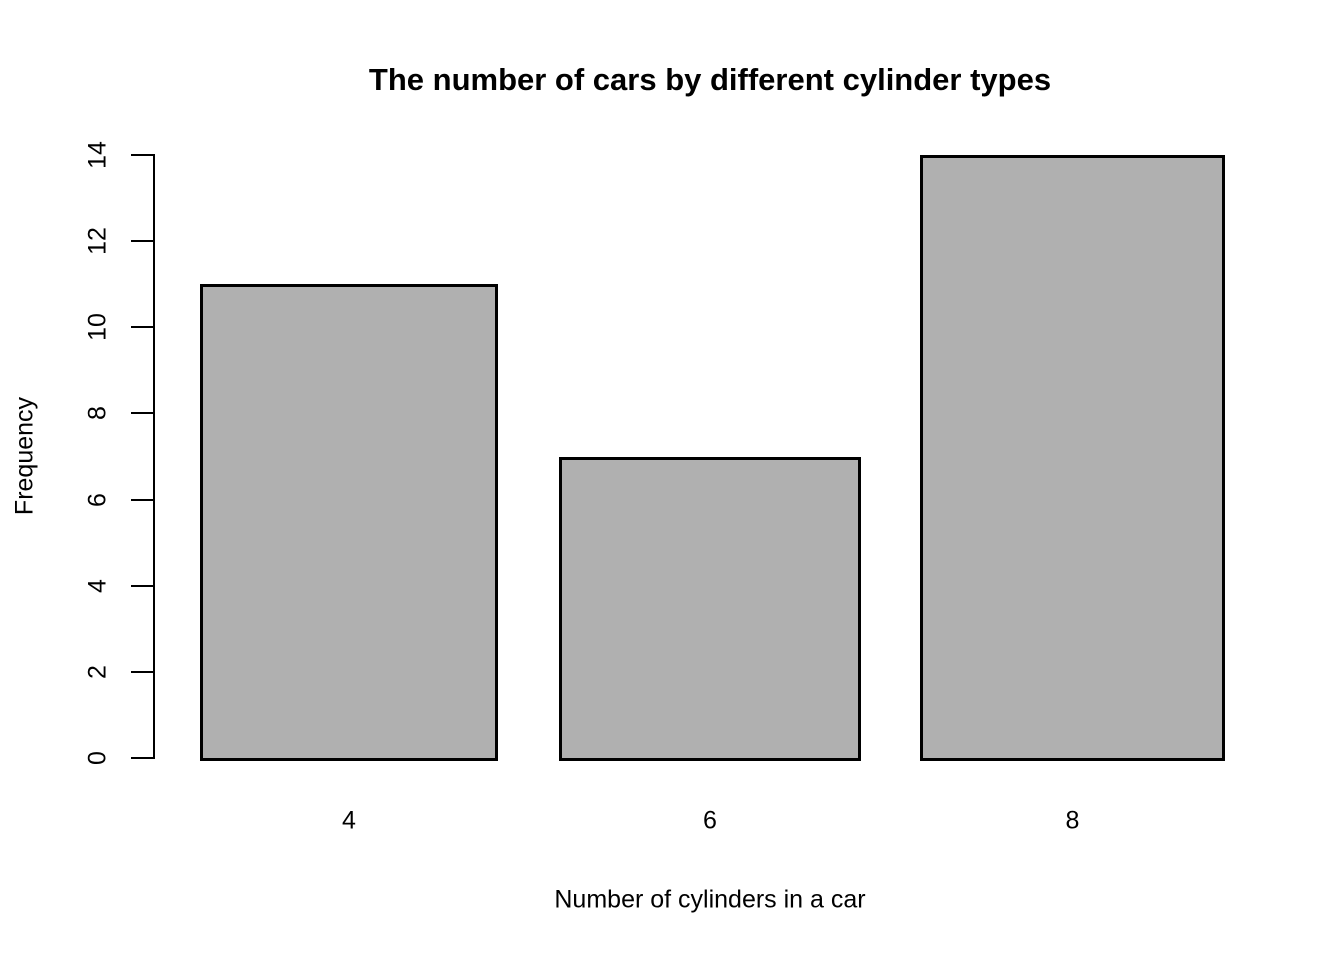  Describe the element at coordinates (710, 899) in the screenshot. I see `x-axis-label: Number of cylinders in a car` at that location.